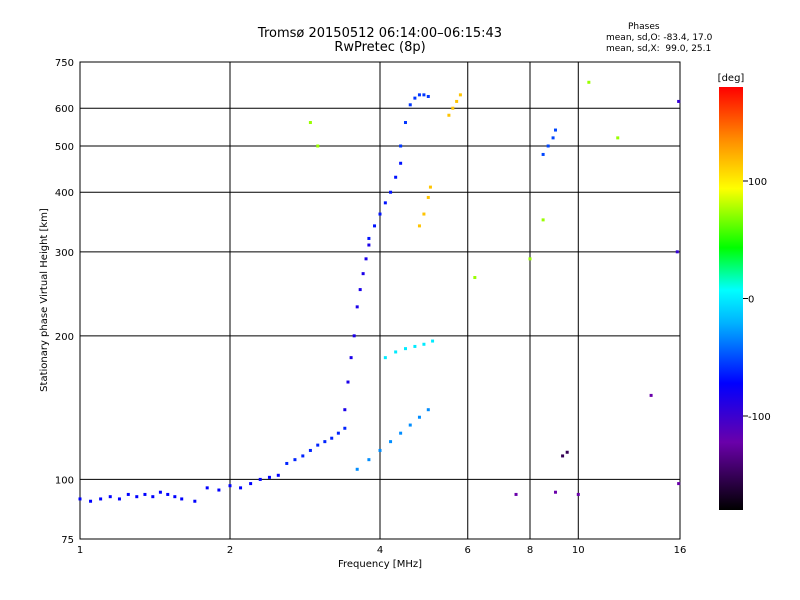 This screenshot has width=800, height=600. I want to click on colorbar-label: [deg], so click(731, 78).